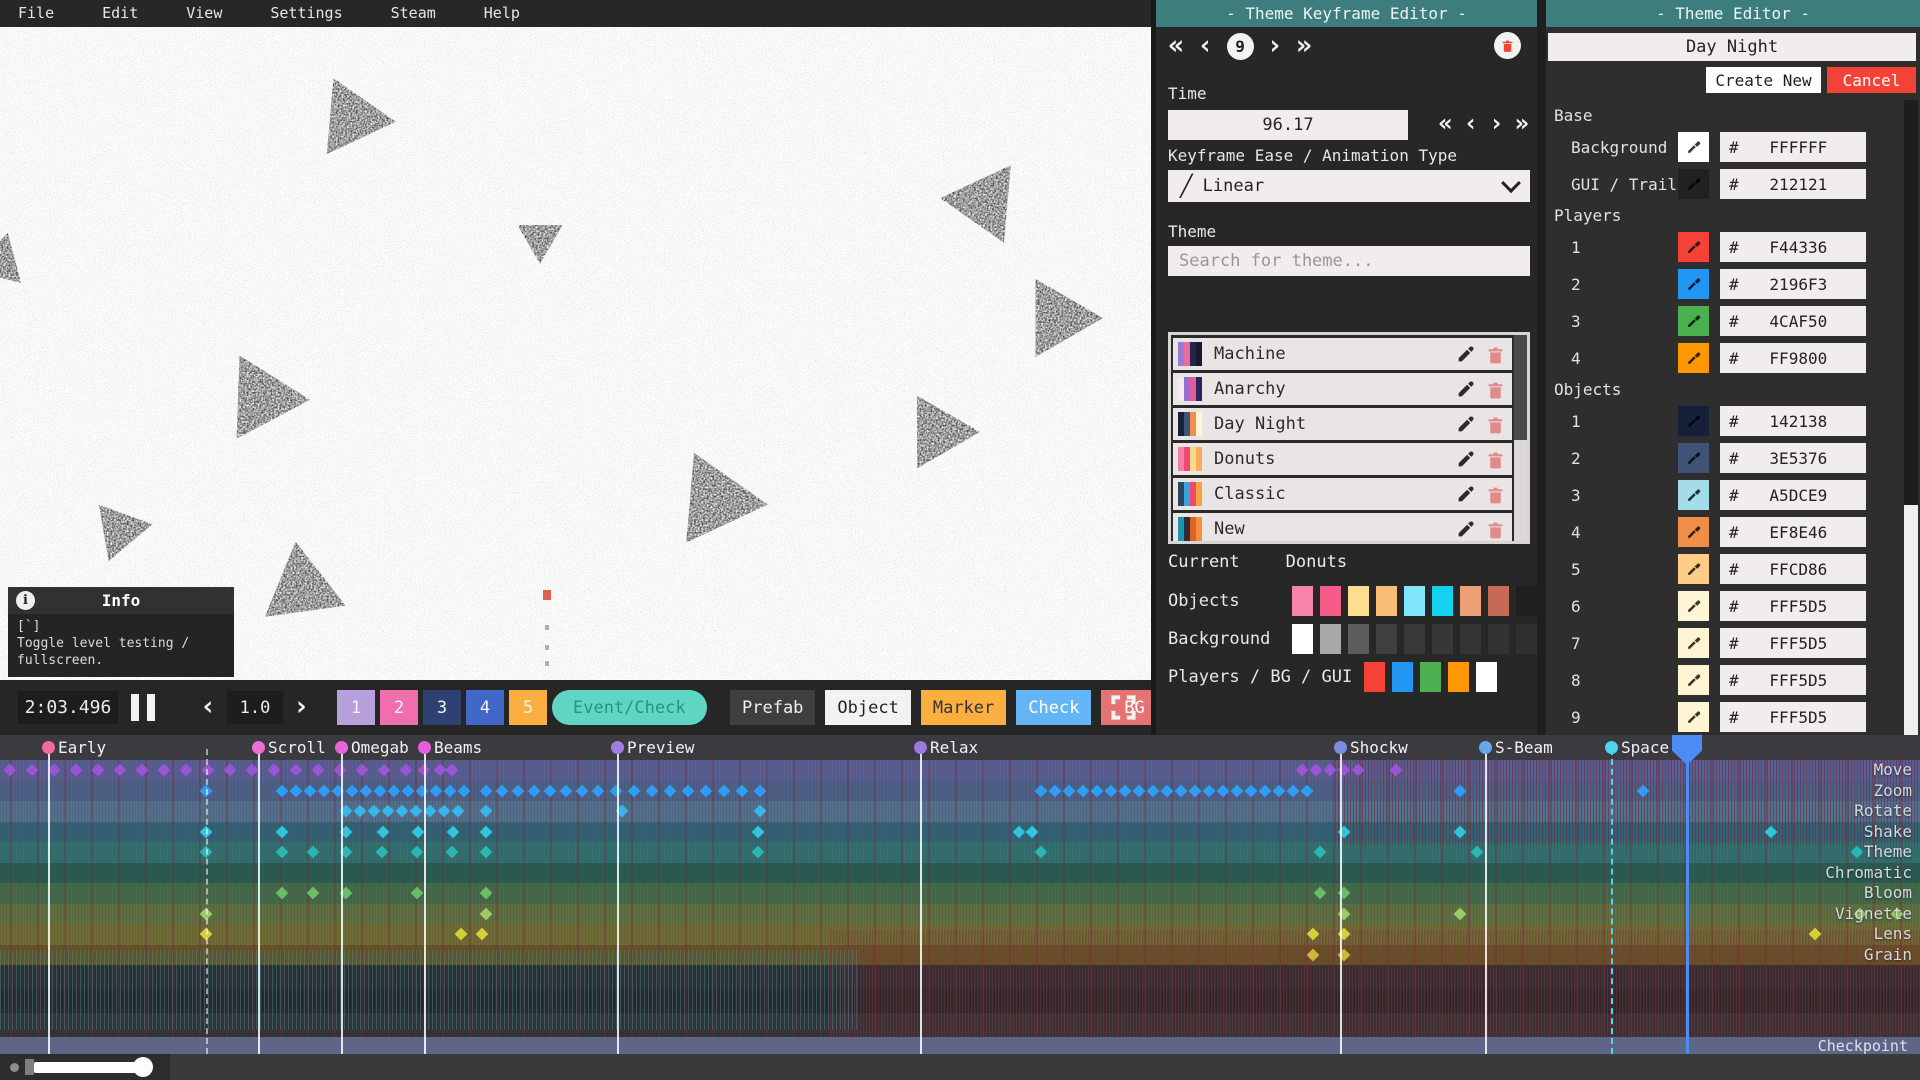 The width and height of the screenshot is (1920, 1080). I want to click on theme-search-input, so click(1349, 261).